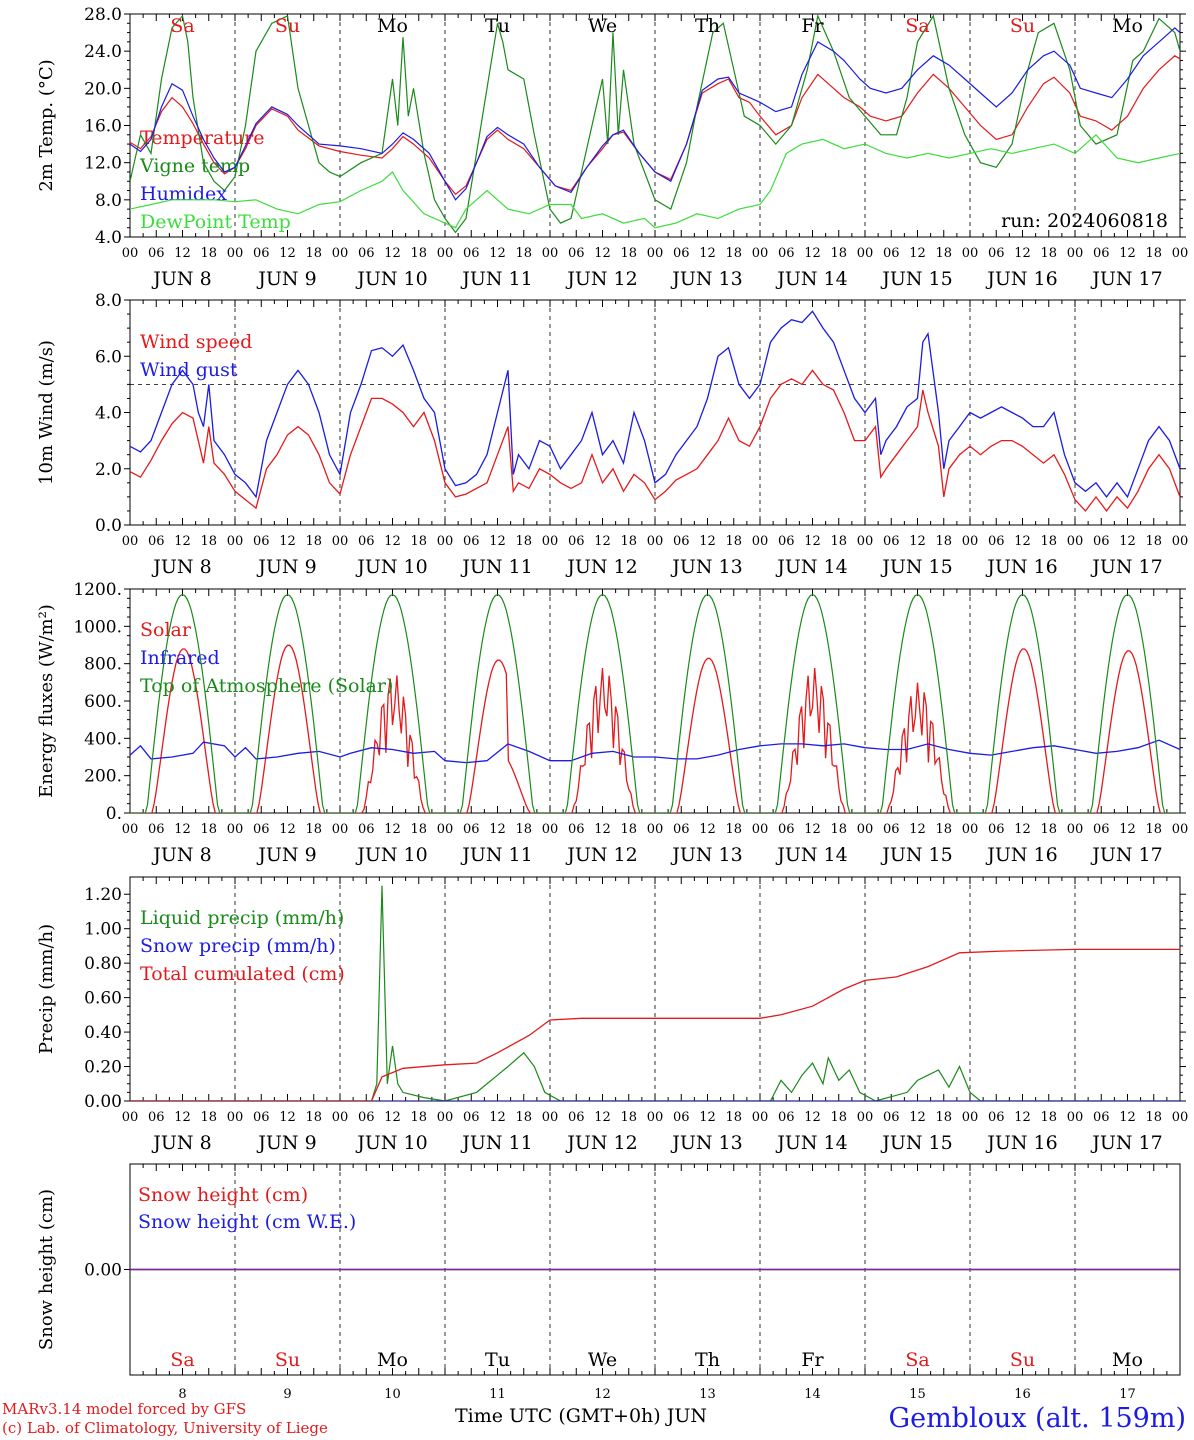 Image resolution: width=1194 pixels, height=1440 pixels. What do you see at coordinates (103, 895) in the screenshot?
I see `panel-4-y-tick-label: 1.20` at bounding box center [103, 895].